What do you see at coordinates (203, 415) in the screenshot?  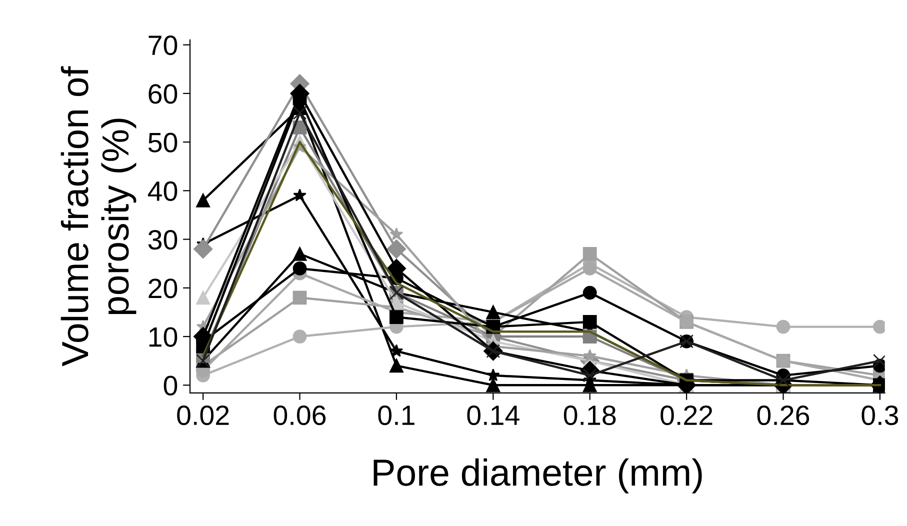 I see `x-tick-label: 0.02` at bounding box center [203, 415].